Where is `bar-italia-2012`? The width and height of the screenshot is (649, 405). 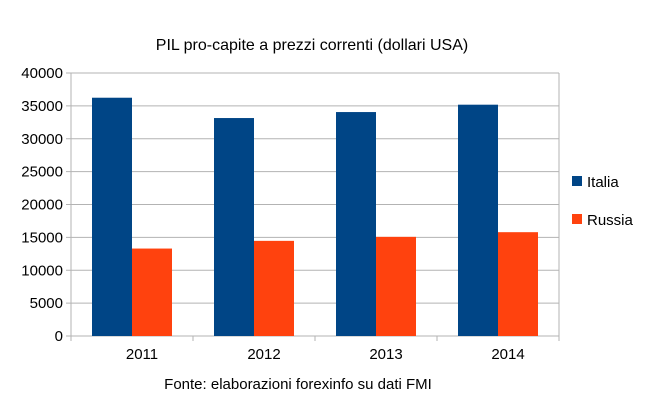
bar-italia-2012 is located at coordinates (234, 227).